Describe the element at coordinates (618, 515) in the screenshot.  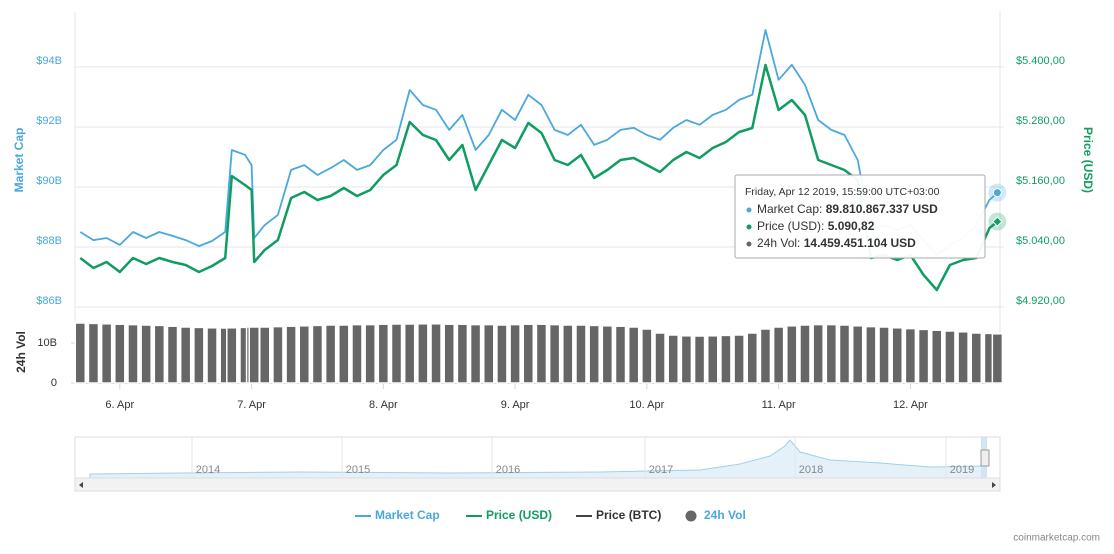
I see `legend-item: Price (BTC)` at that location.